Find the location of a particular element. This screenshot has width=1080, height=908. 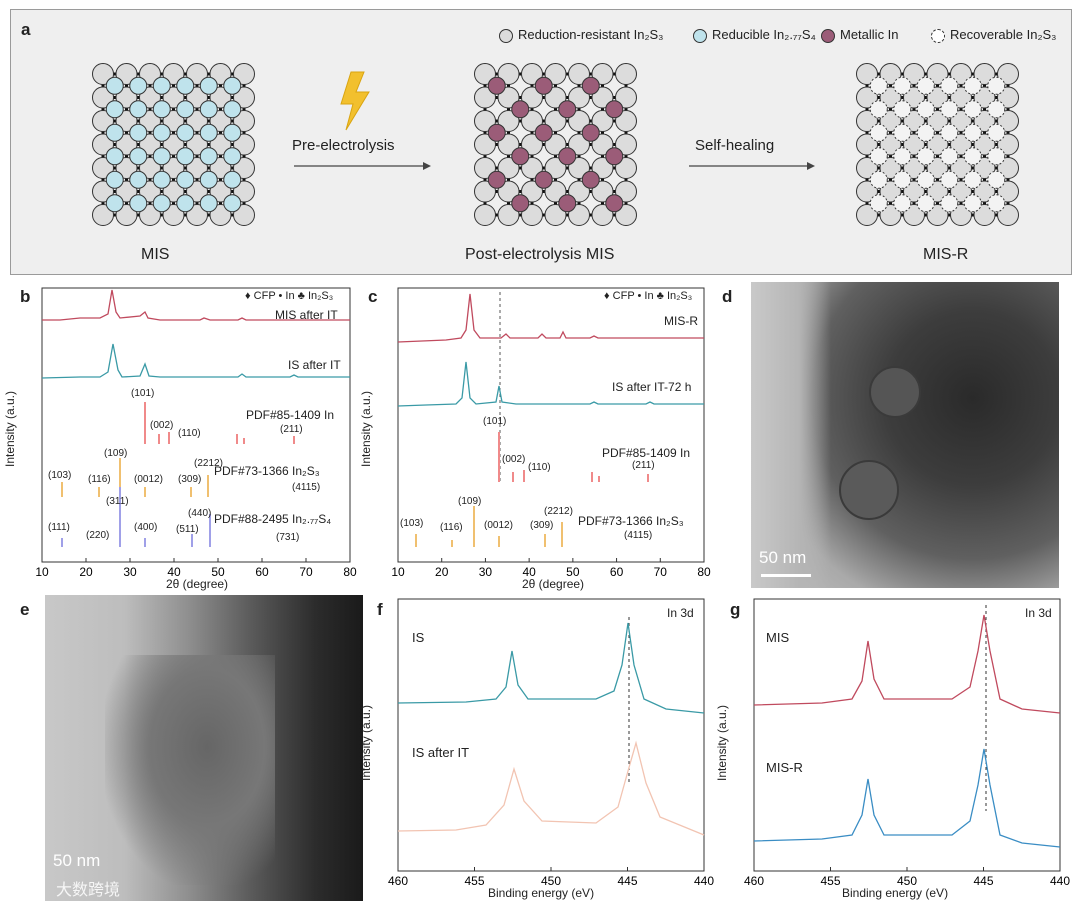

label-mis-r: MIS-R is located at coordinates (946, 254).